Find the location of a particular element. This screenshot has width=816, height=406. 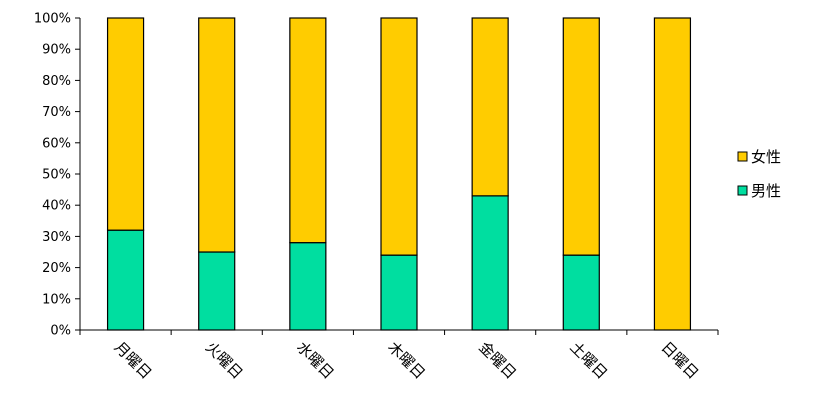

y-tick-label: 10% is located at coordinates (56, 299).